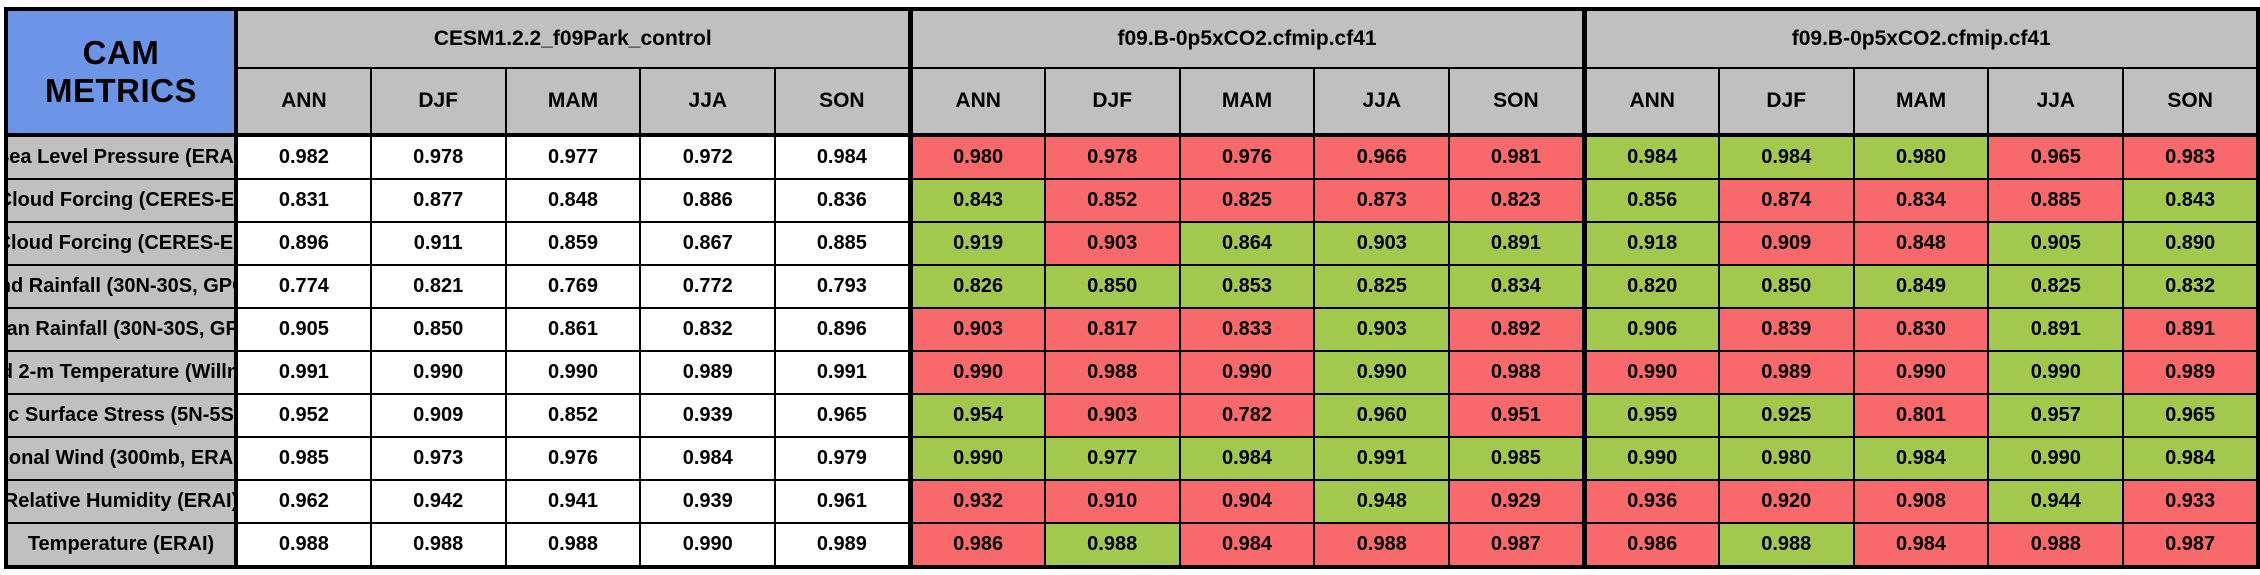 This screenshot has width=2260, height=575. Describe the element at coordinates (438, 102) in the screenshot. I see `season-header-djf-group1: DJF` at that location.